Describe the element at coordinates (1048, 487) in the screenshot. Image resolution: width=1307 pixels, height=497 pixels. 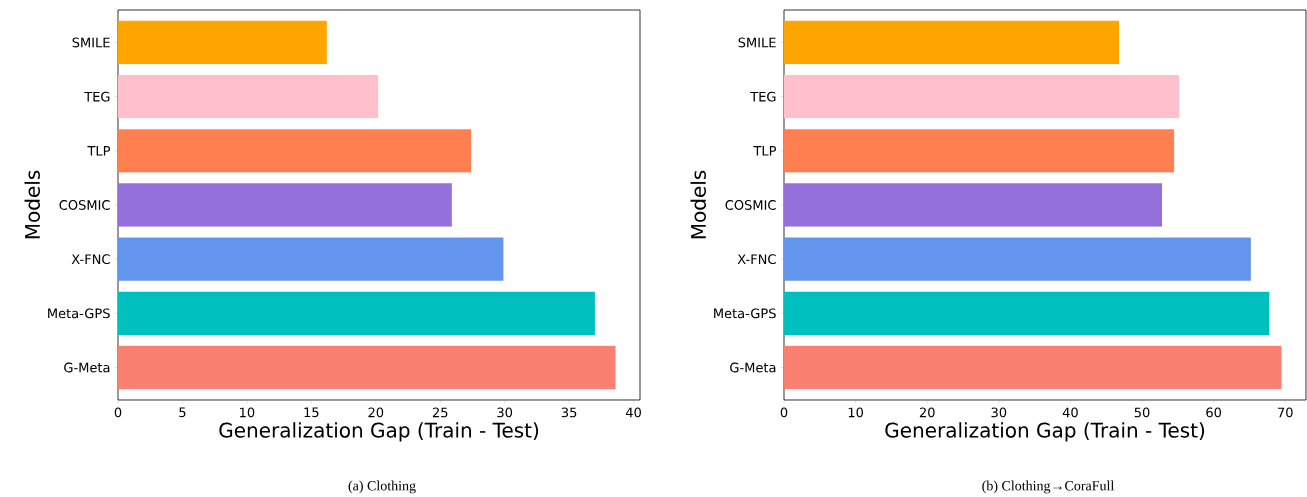
I see `text: (b) Clothing→CoraFull` at that location.